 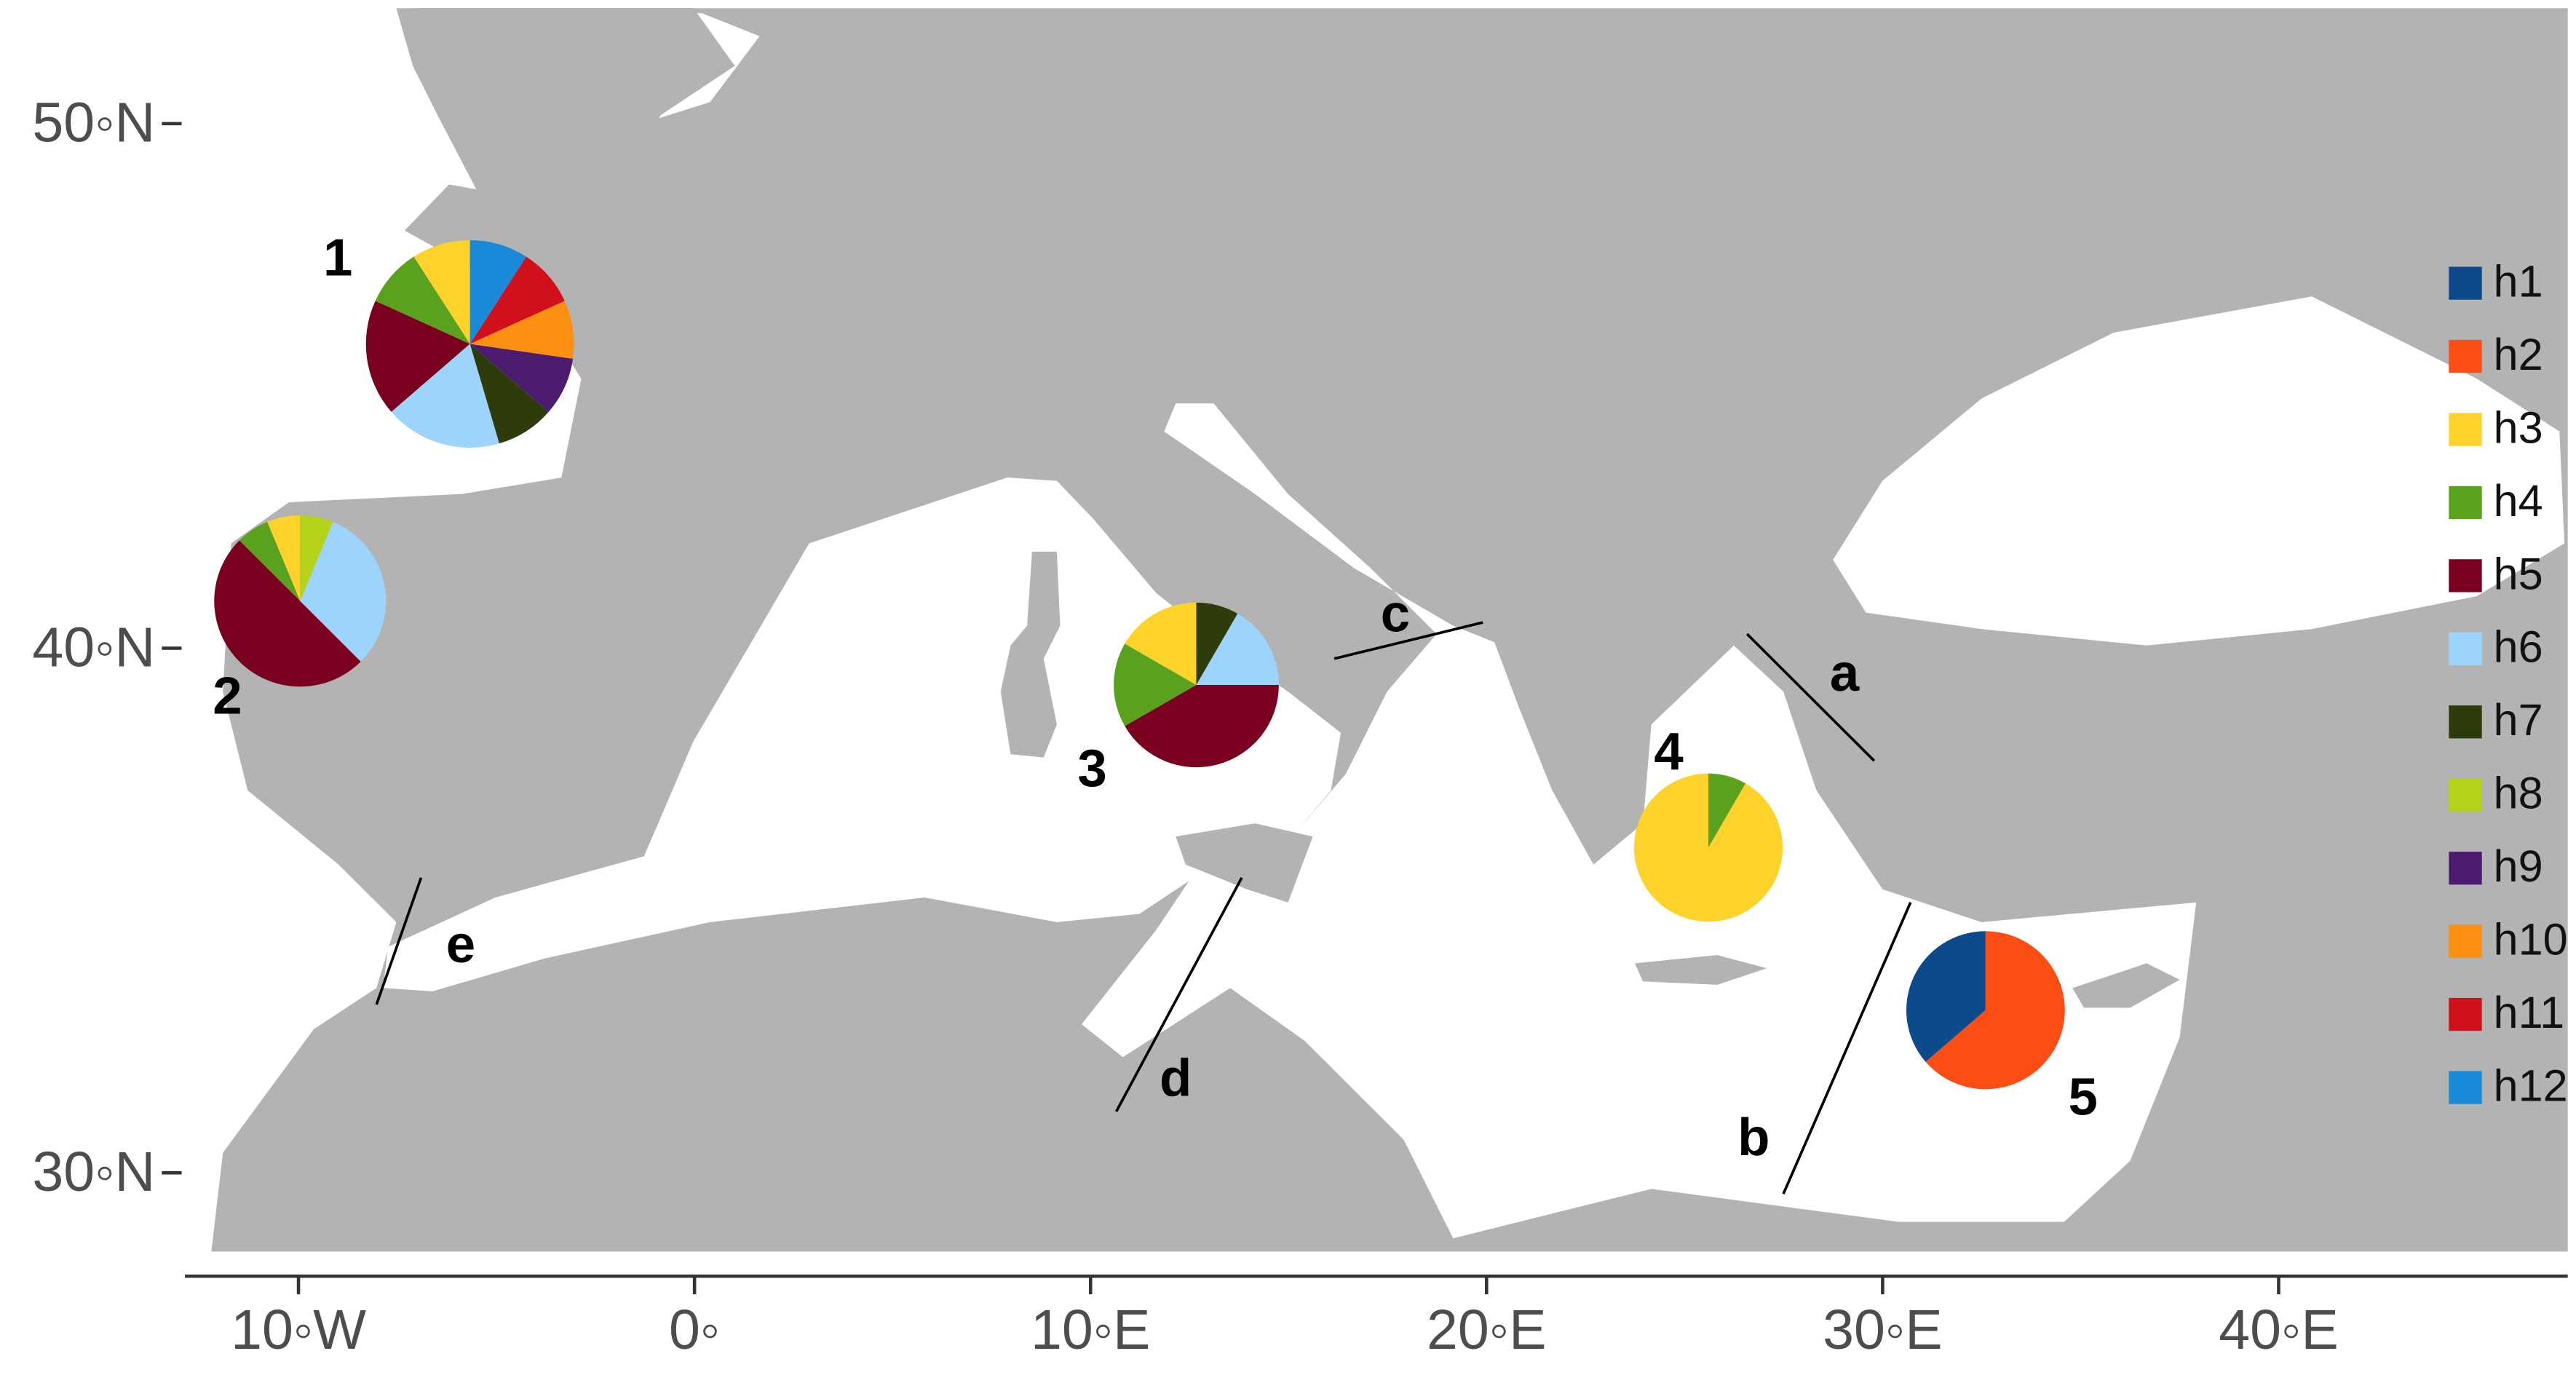 I want to click on legend-label: h2, so click(x=2518, y=354).